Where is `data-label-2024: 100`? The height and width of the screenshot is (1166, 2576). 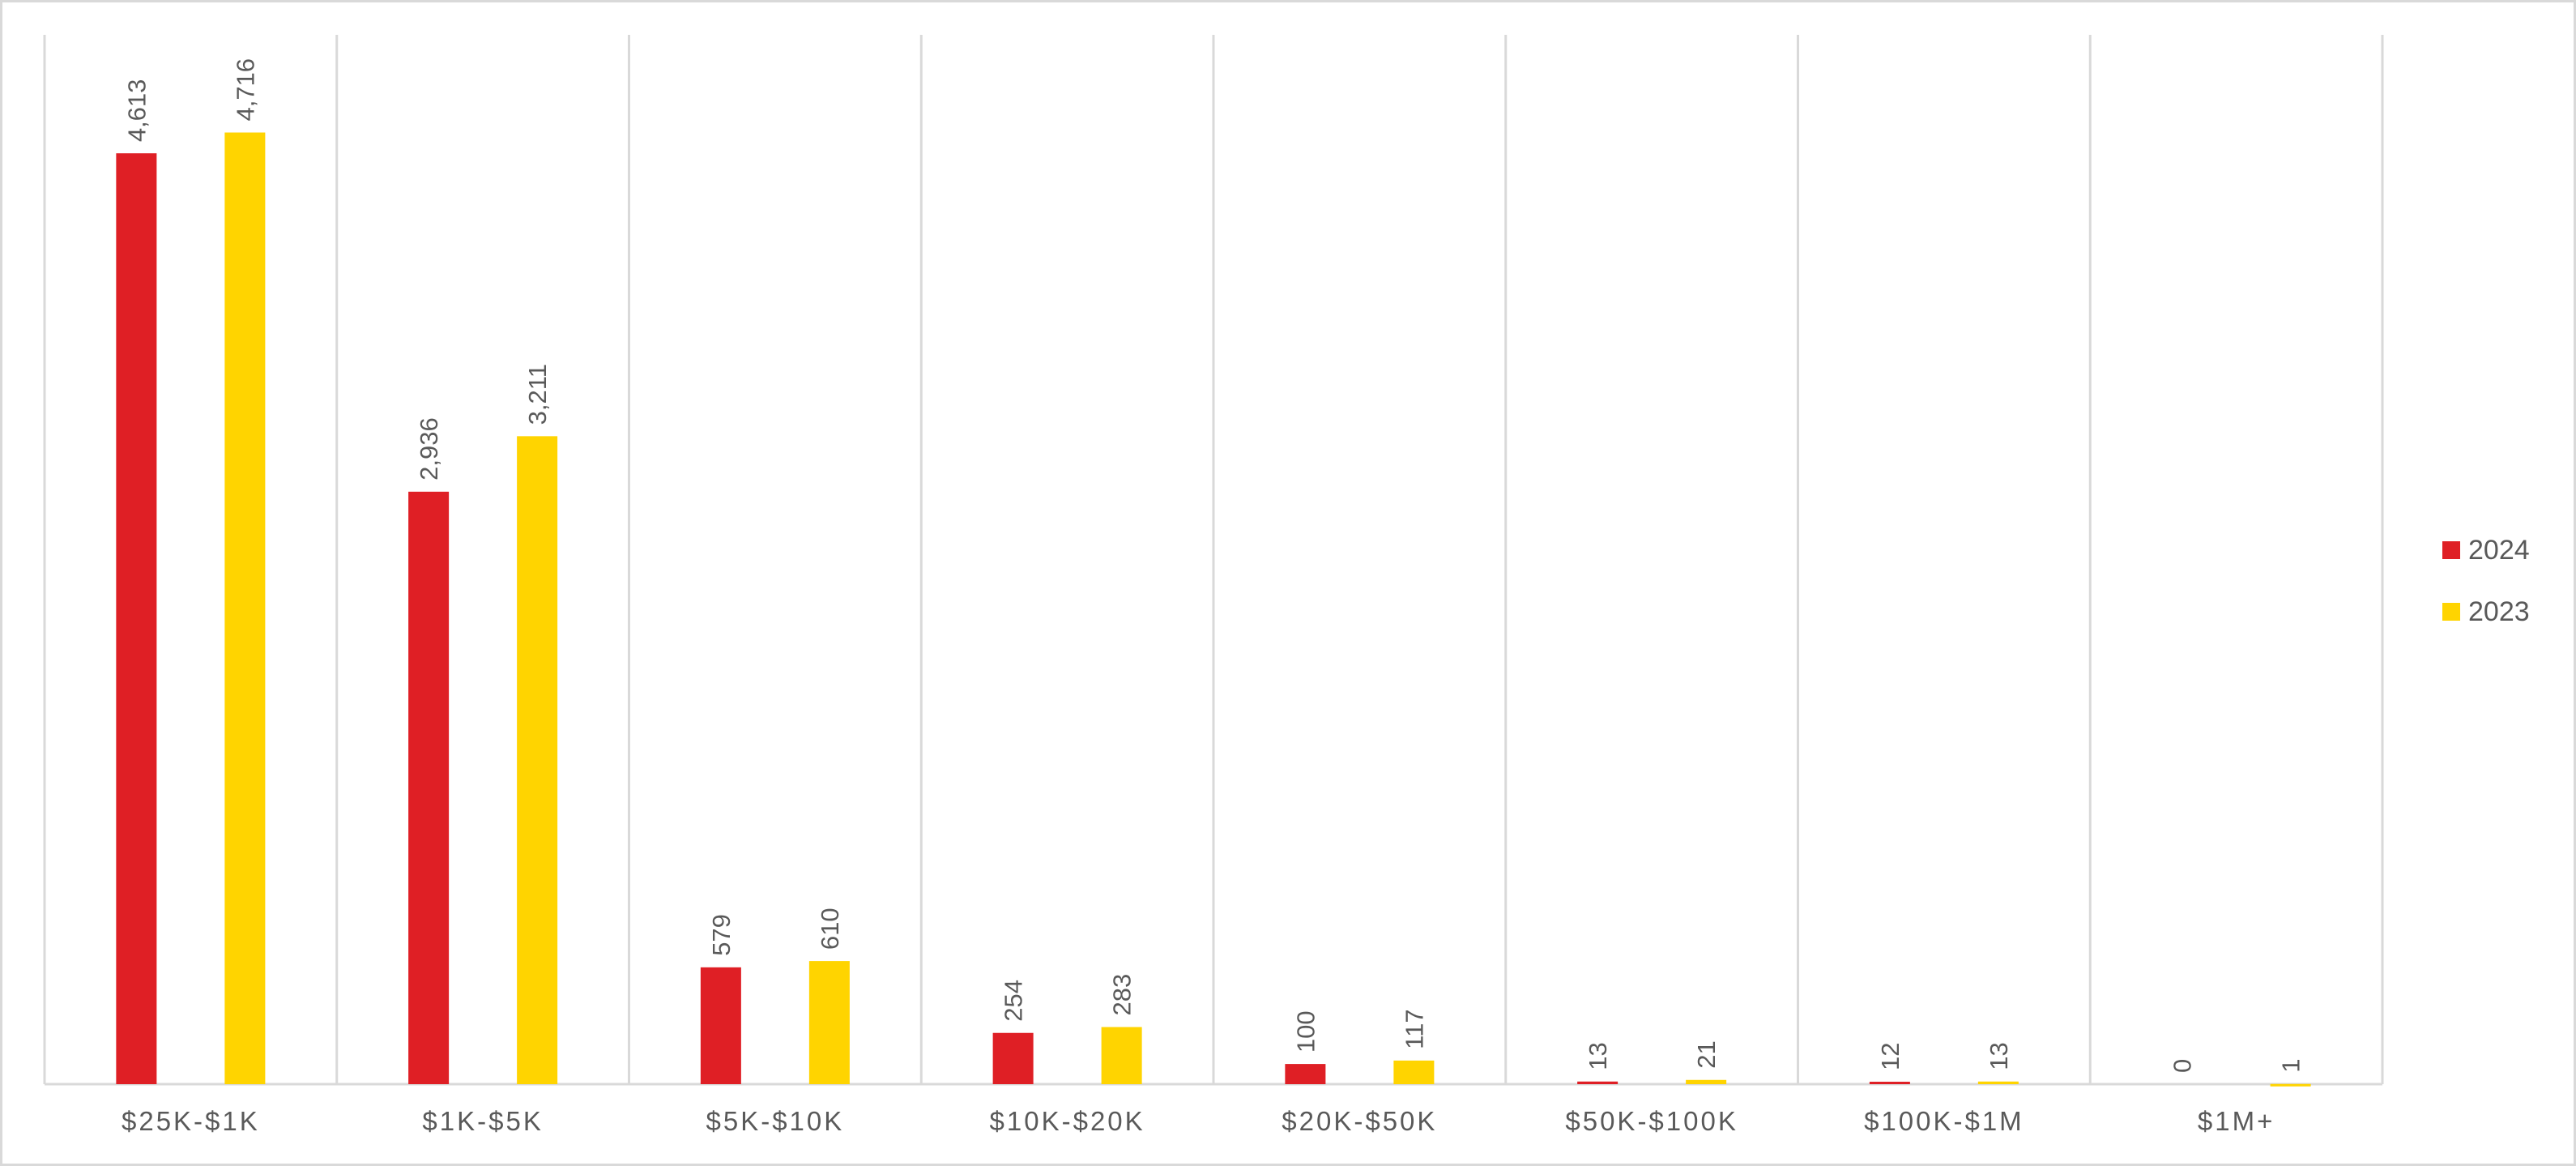 data-label-2024: 100 is located at coordinates (1305, 1031).